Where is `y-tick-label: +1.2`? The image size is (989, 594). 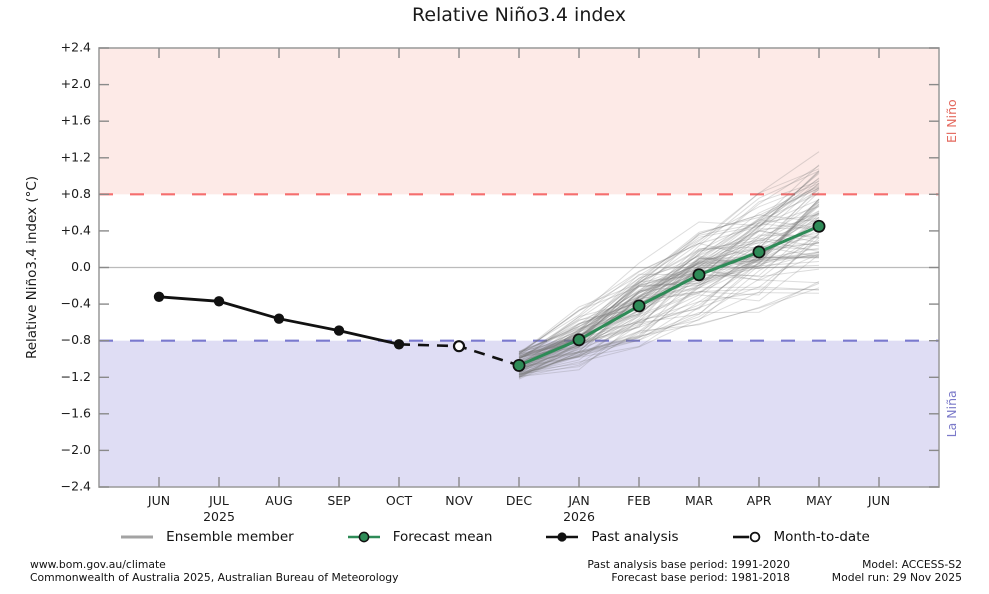
y-tick-label: +1.2 is located at coordinates (76, 156).